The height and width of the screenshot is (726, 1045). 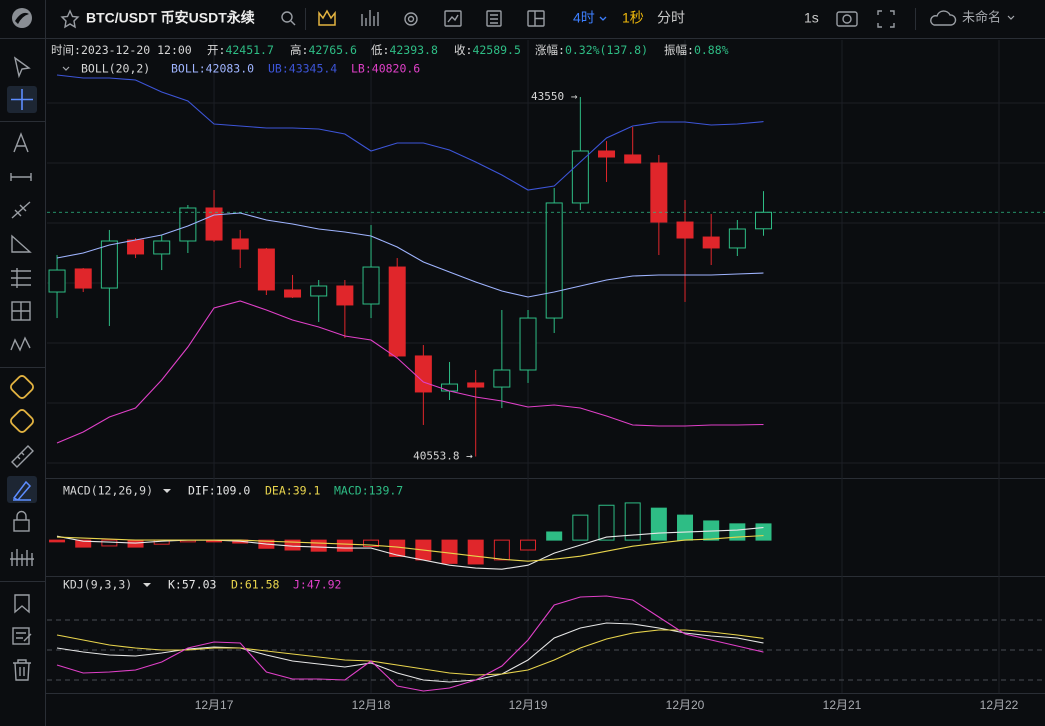 I want to click on magnet-tool, so click(x=21, y=386).